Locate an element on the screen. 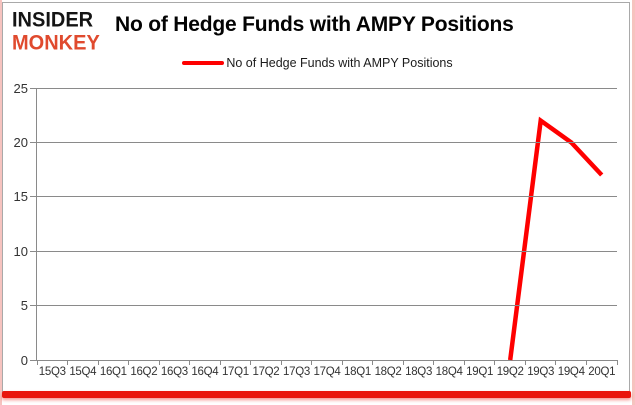 Image resolution: width=635 pixels, height=405 pixels. series-line is located at coordinates (555, 238).